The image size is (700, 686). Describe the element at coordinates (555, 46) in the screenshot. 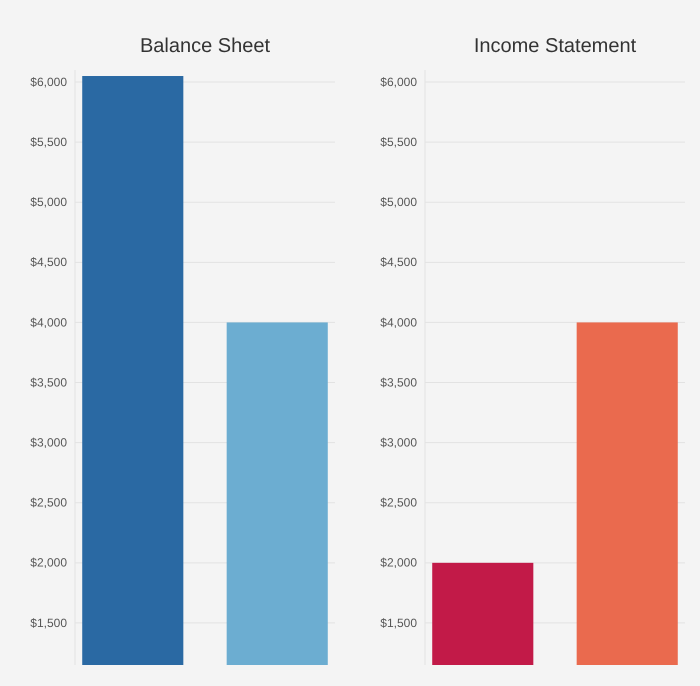

I see `chart-title: Income Statement` at that location.